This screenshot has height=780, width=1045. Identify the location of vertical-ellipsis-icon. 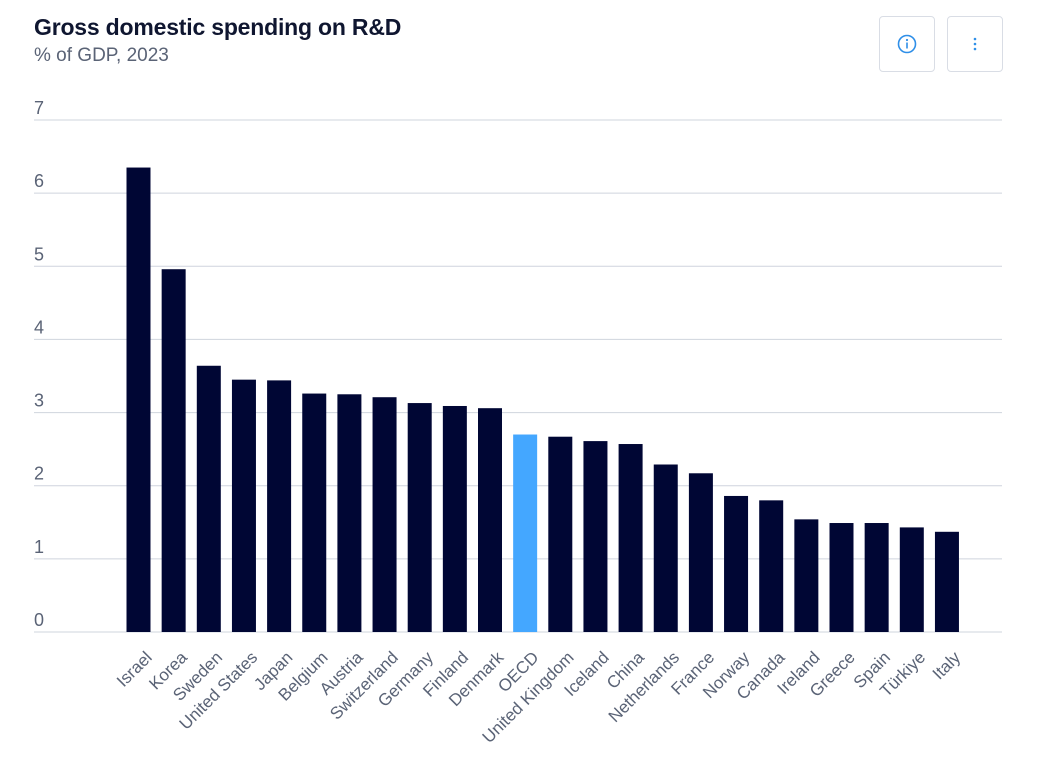
(975, 44).